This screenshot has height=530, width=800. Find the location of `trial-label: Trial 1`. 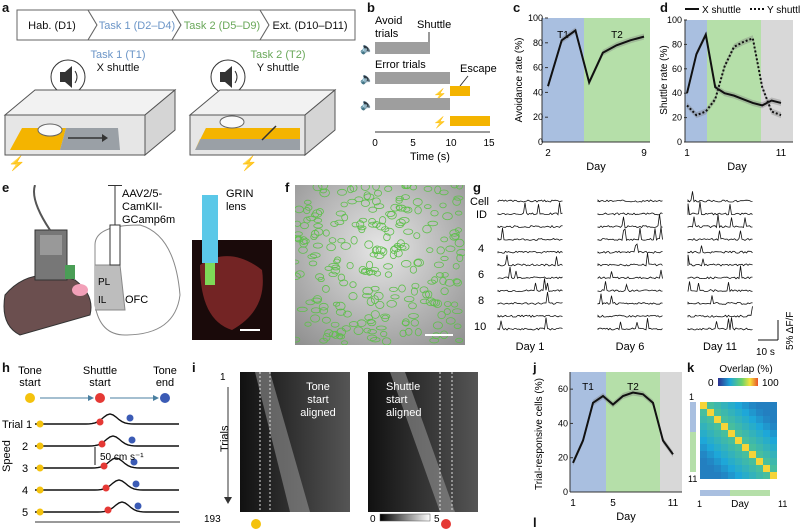

trial-label: Trial 1 is located at coordinates (17, 425).